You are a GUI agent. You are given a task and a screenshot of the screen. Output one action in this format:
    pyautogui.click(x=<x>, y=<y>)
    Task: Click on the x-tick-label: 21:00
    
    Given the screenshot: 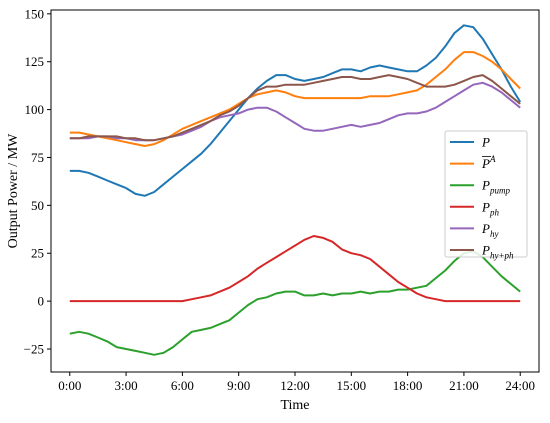 What is the action you would take?
    pyautogui.click(x=464, y=385)
    